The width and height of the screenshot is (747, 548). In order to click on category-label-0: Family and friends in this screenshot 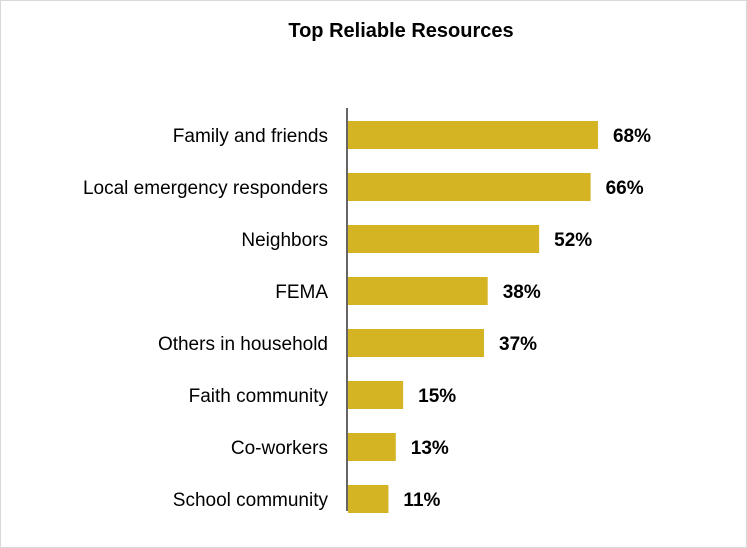, I will do `click(250, 136)`.